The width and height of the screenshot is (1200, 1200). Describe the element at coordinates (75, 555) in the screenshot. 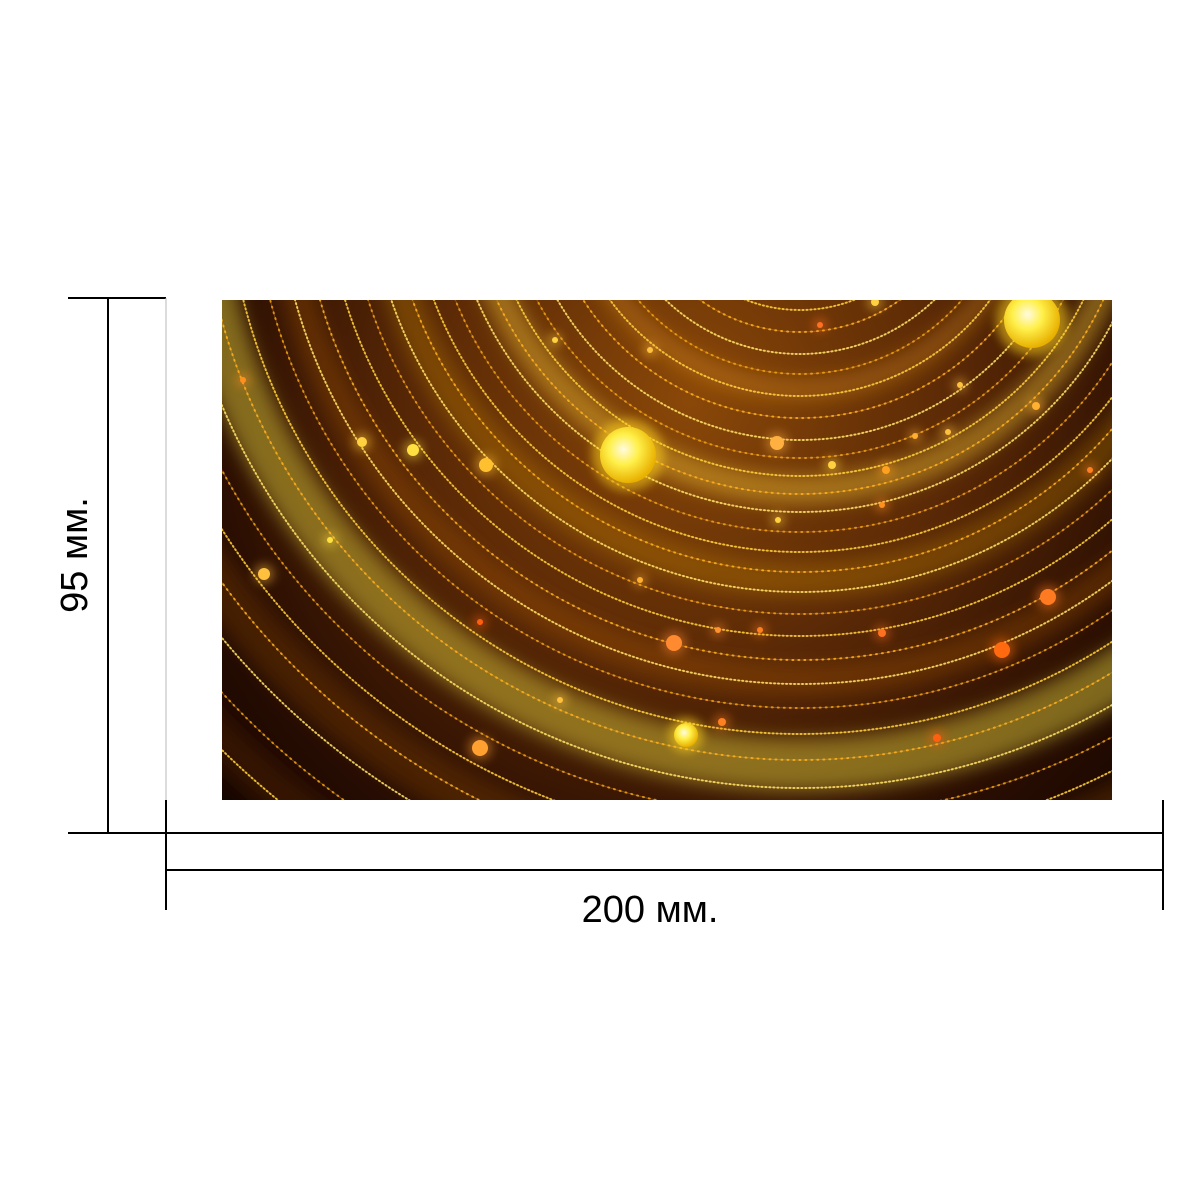

I see `height-dimension-label: 95 мм.` at that location.